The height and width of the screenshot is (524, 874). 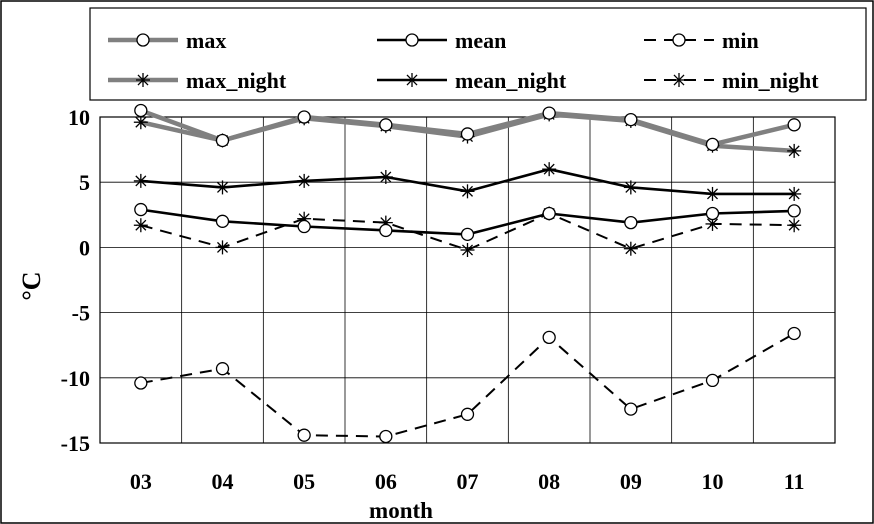 I want to click on legend-item: mean, so click(x=441, y=40).